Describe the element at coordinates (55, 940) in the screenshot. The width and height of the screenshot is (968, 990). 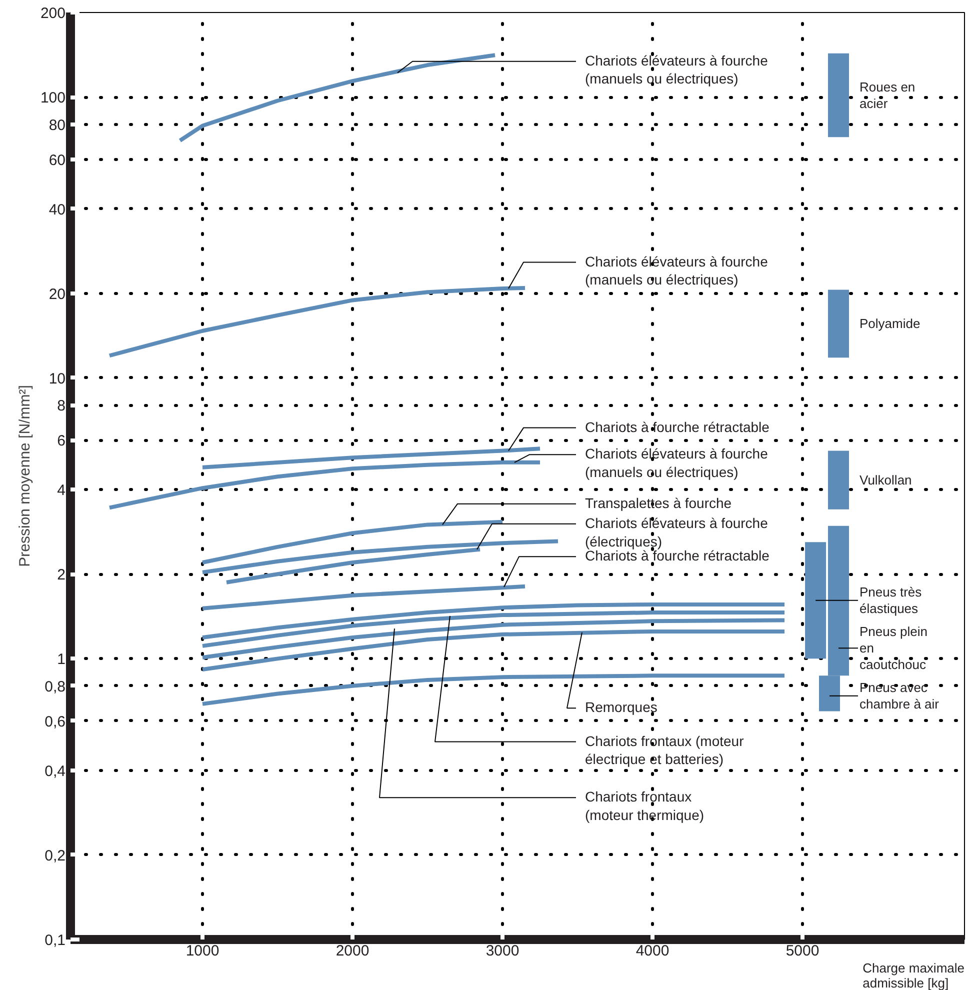
I see `y-tick-label: 0,1` at that location.